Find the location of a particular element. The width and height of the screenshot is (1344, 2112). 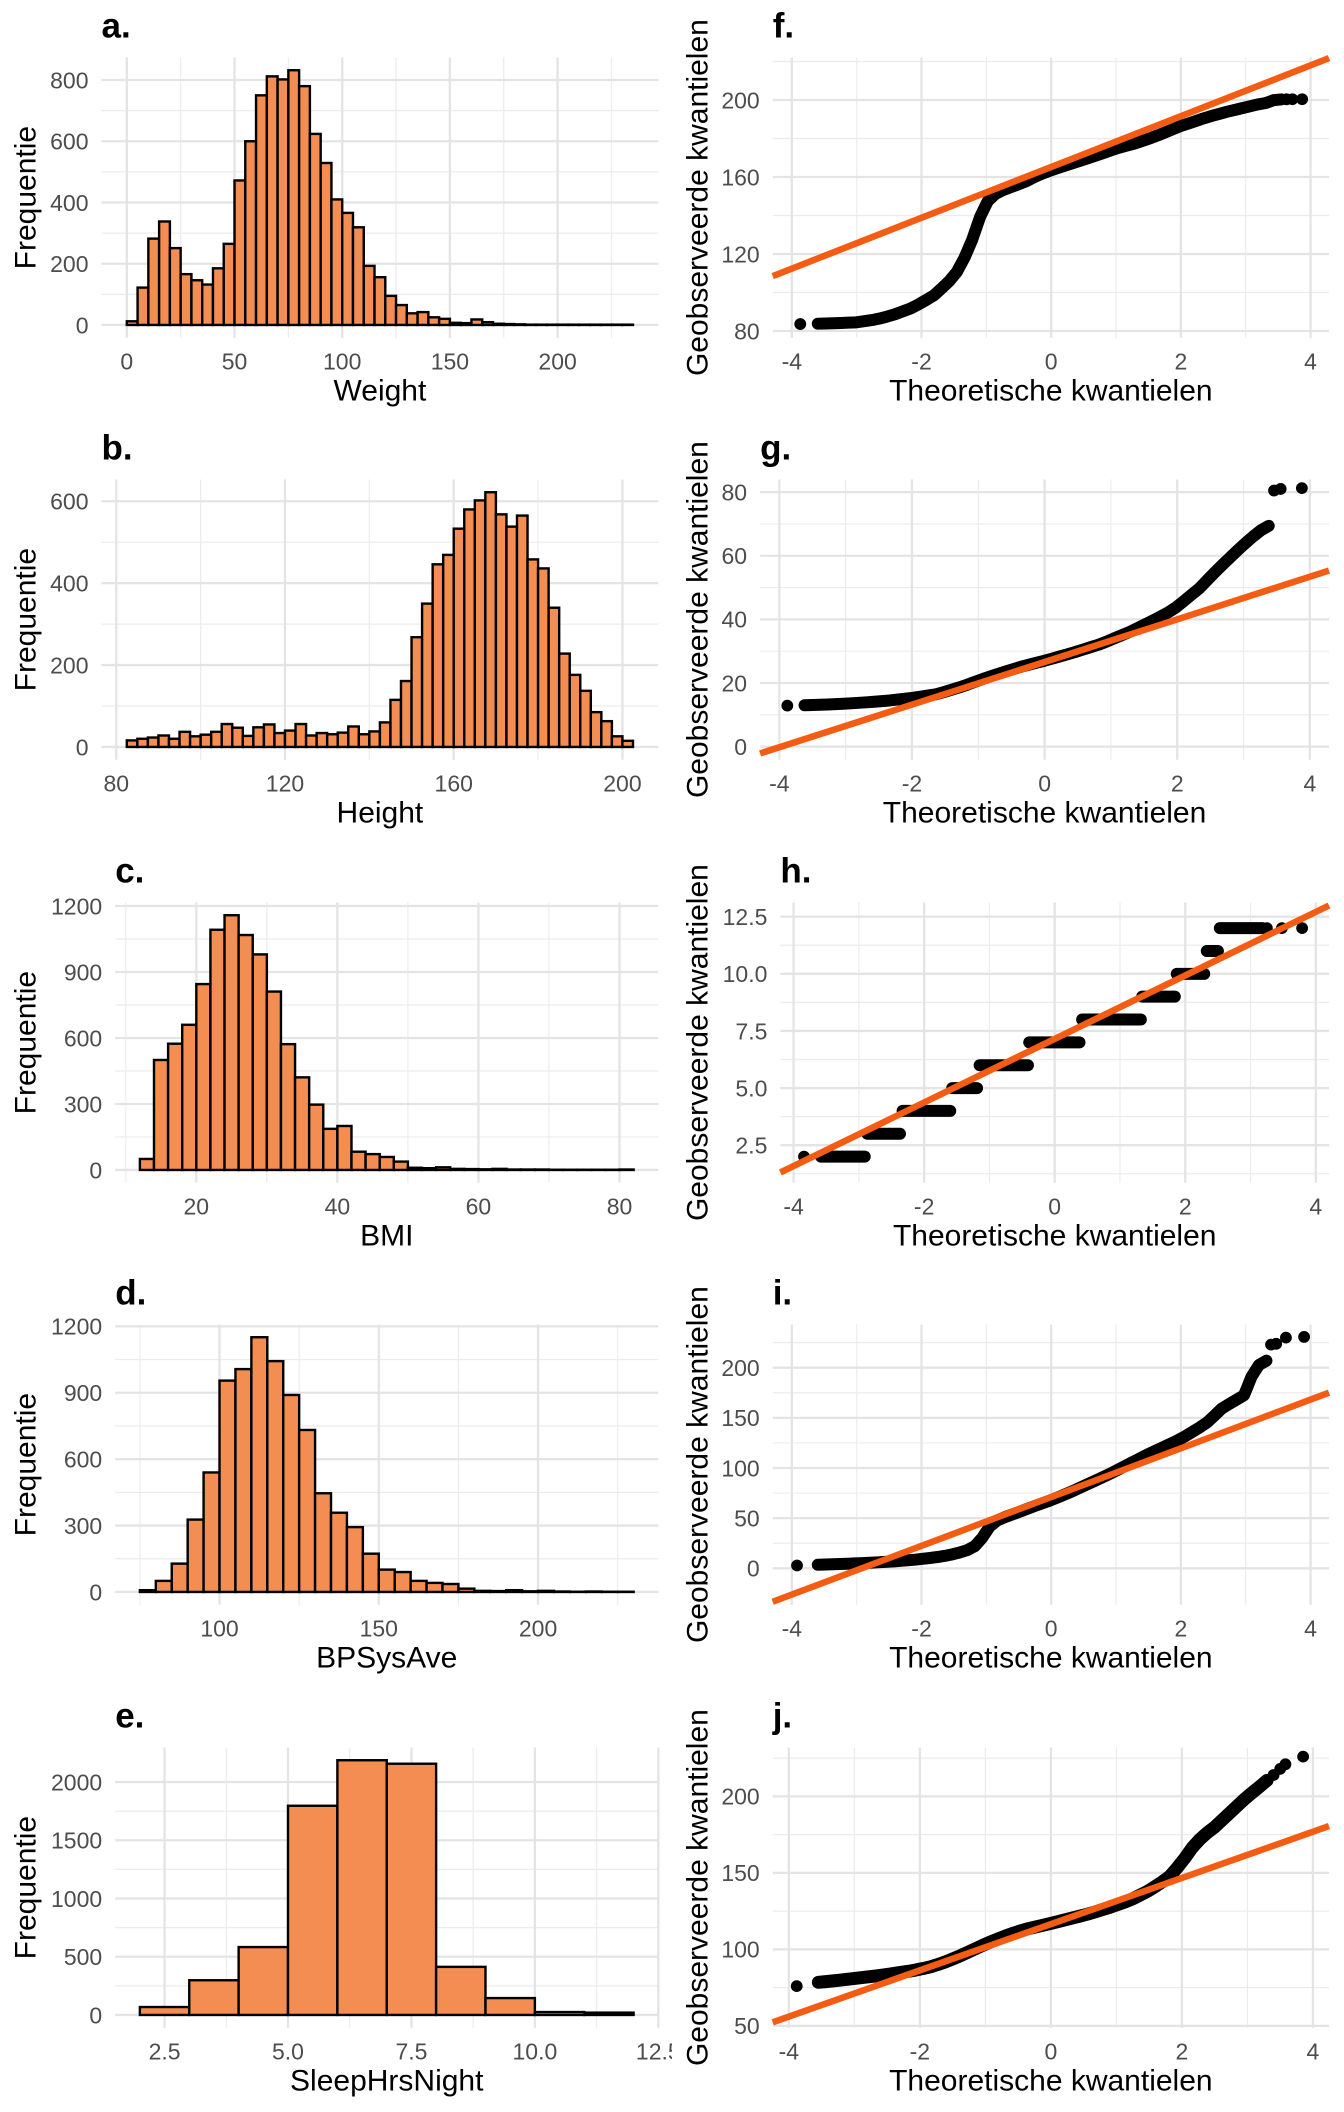

svg-text: b. is located at coordinates (117, 448).